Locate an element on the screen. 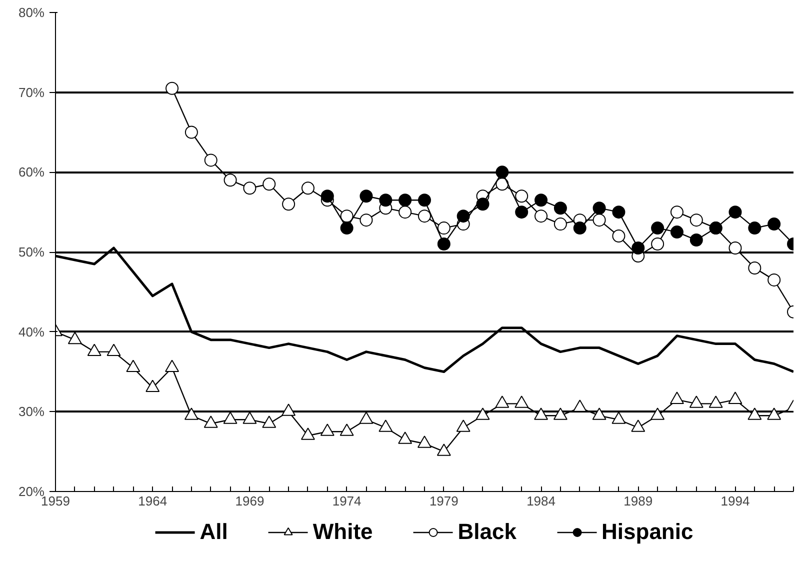 The image size is (799, 562). x-tick-label: 1989 is located at coordinates (638, 501).